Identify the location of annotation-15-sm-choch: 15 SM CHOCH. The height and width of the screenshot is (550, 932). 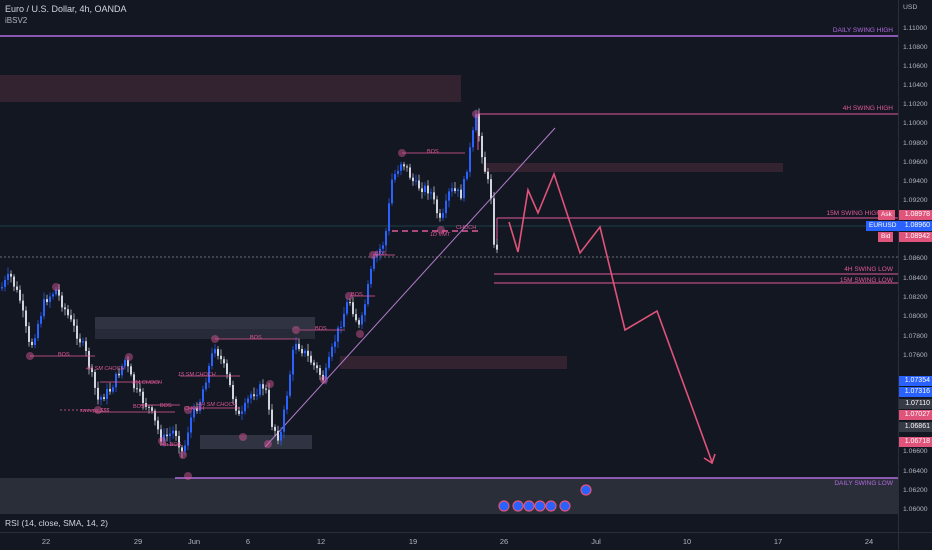
(197, 375).